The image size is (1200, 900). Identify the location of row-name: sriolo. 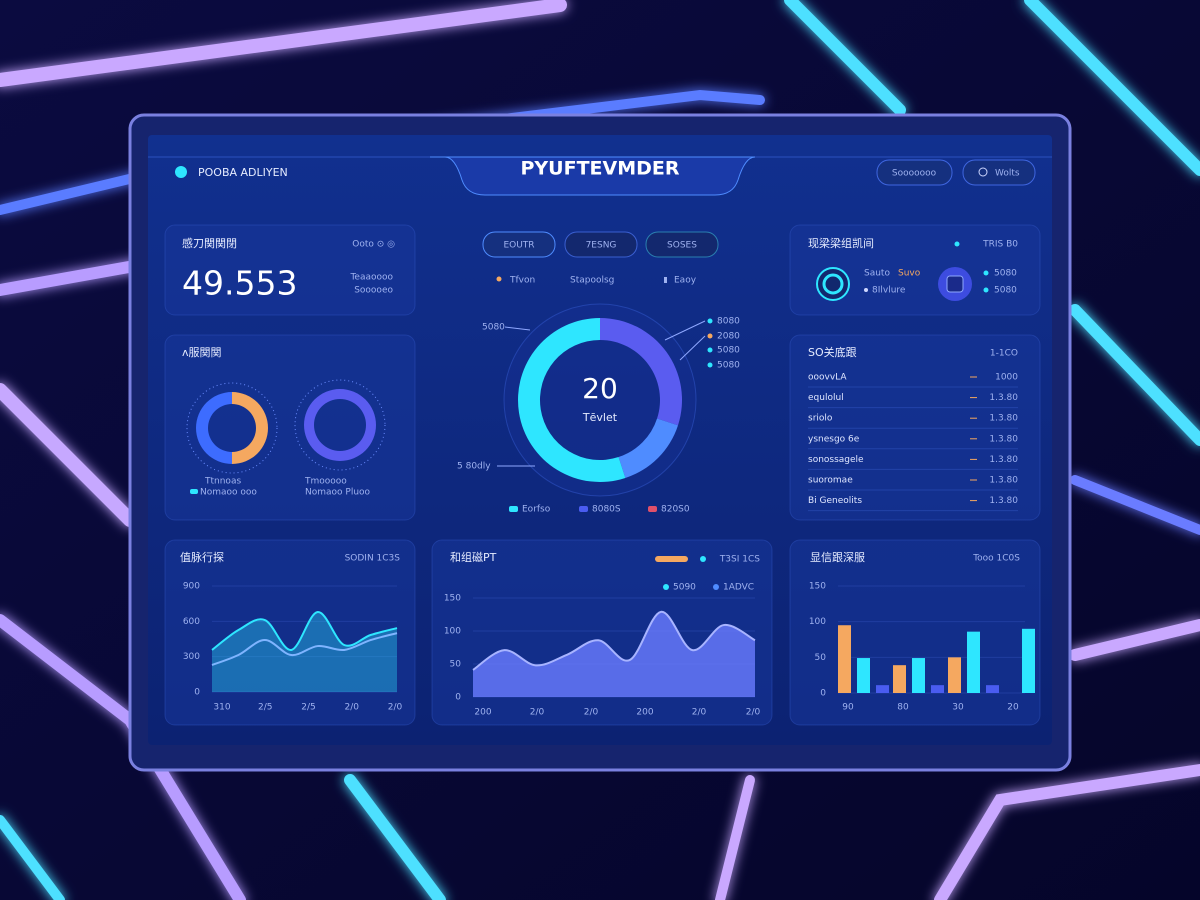
(820, 419).